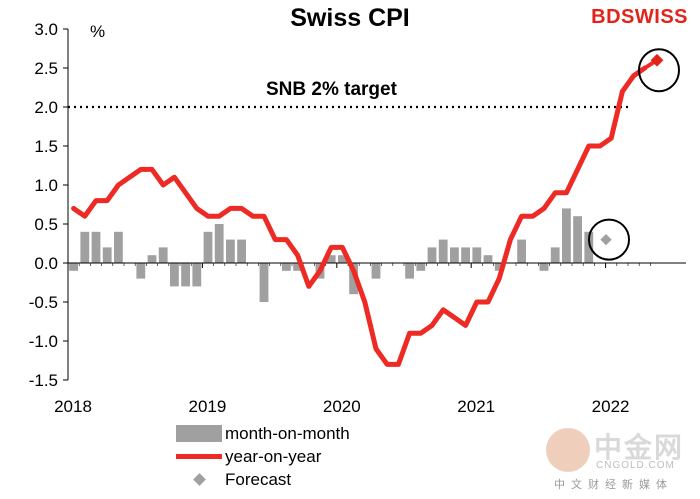  Describe the element at coordinates (613, 485) in the screenshot. I see `watermark-sub: 中文财经新媒体` at that location.